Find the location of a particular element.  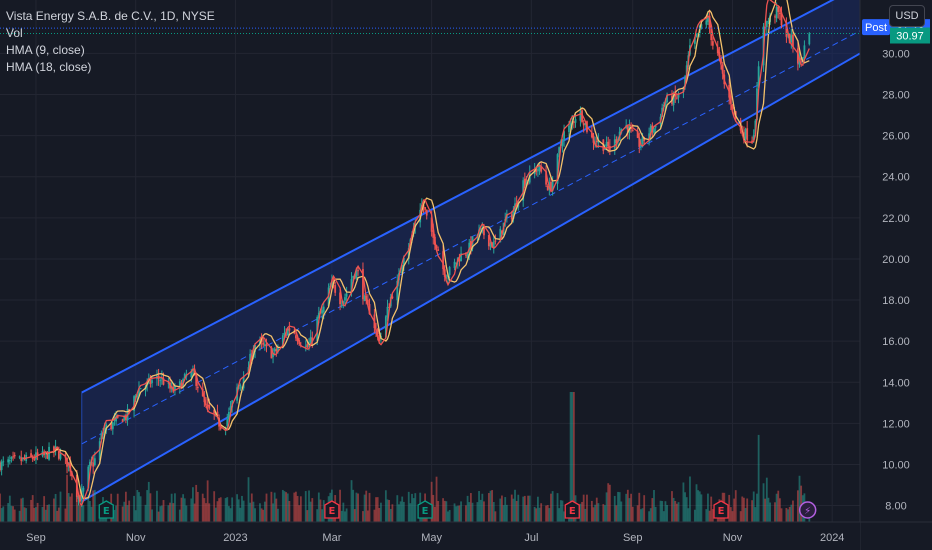

currency-button: USD is located at coordinates (907, 16).